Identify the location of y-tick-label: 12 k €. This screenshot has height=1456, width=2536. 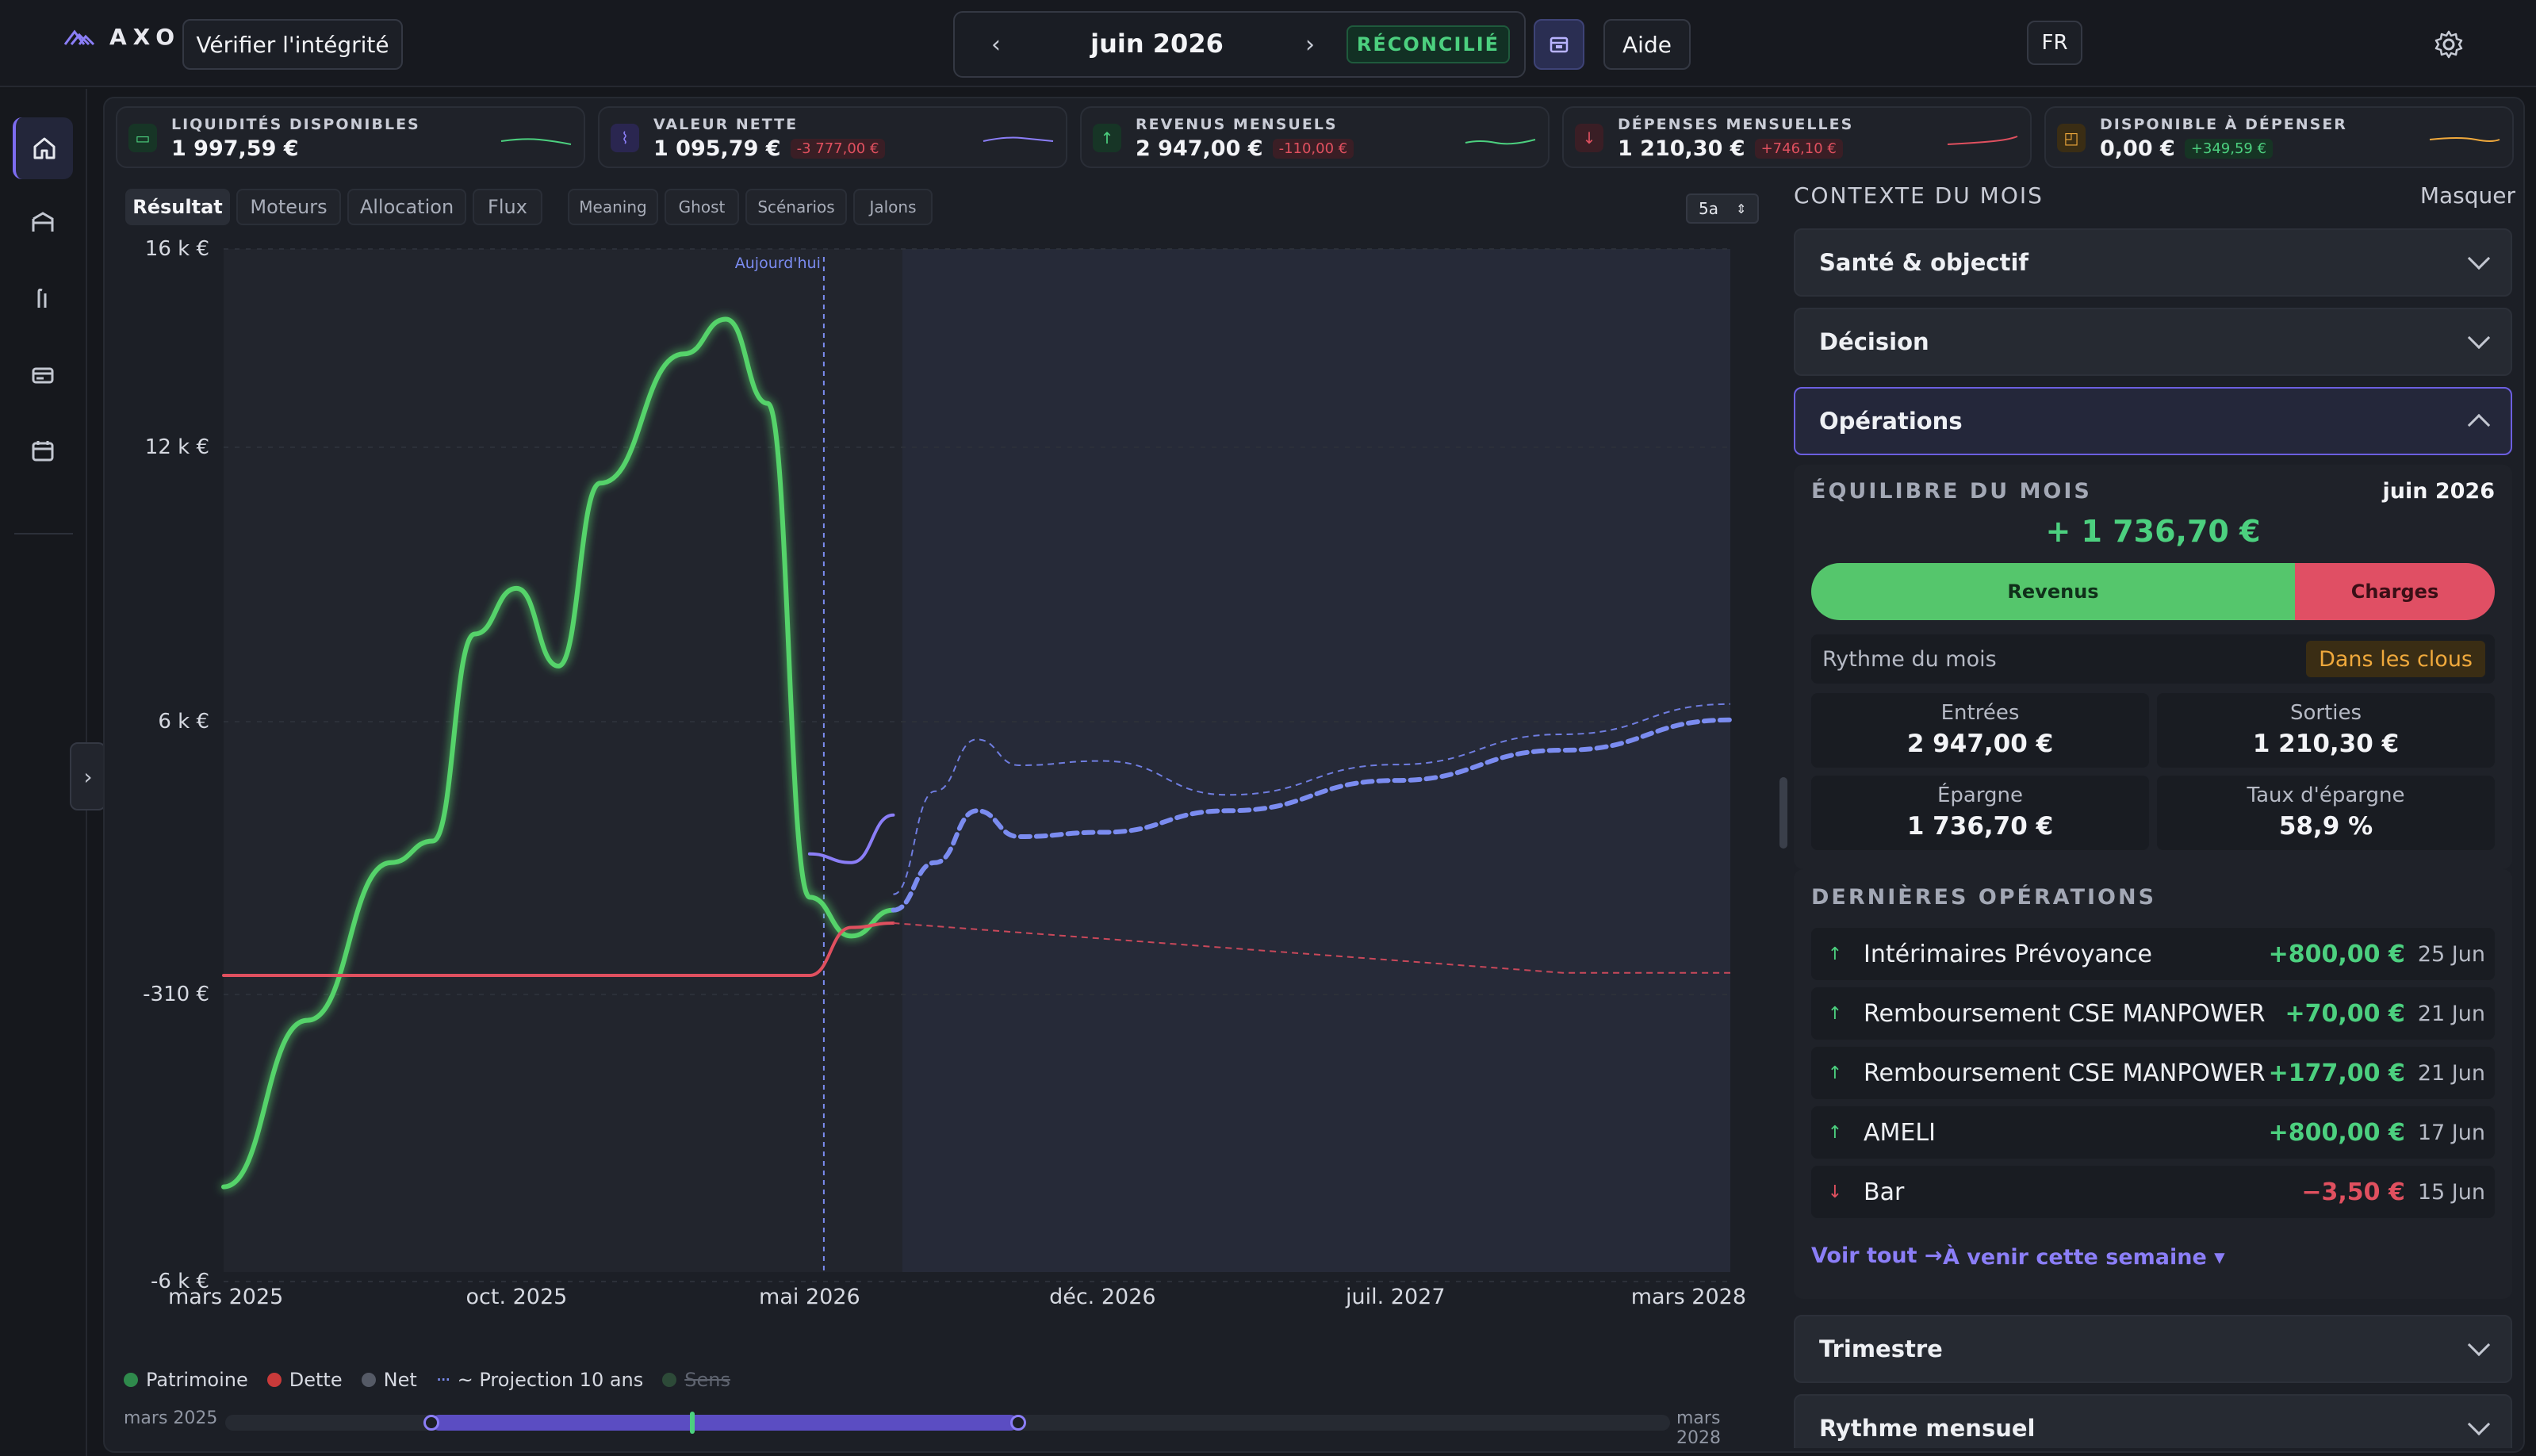
(177, 447).